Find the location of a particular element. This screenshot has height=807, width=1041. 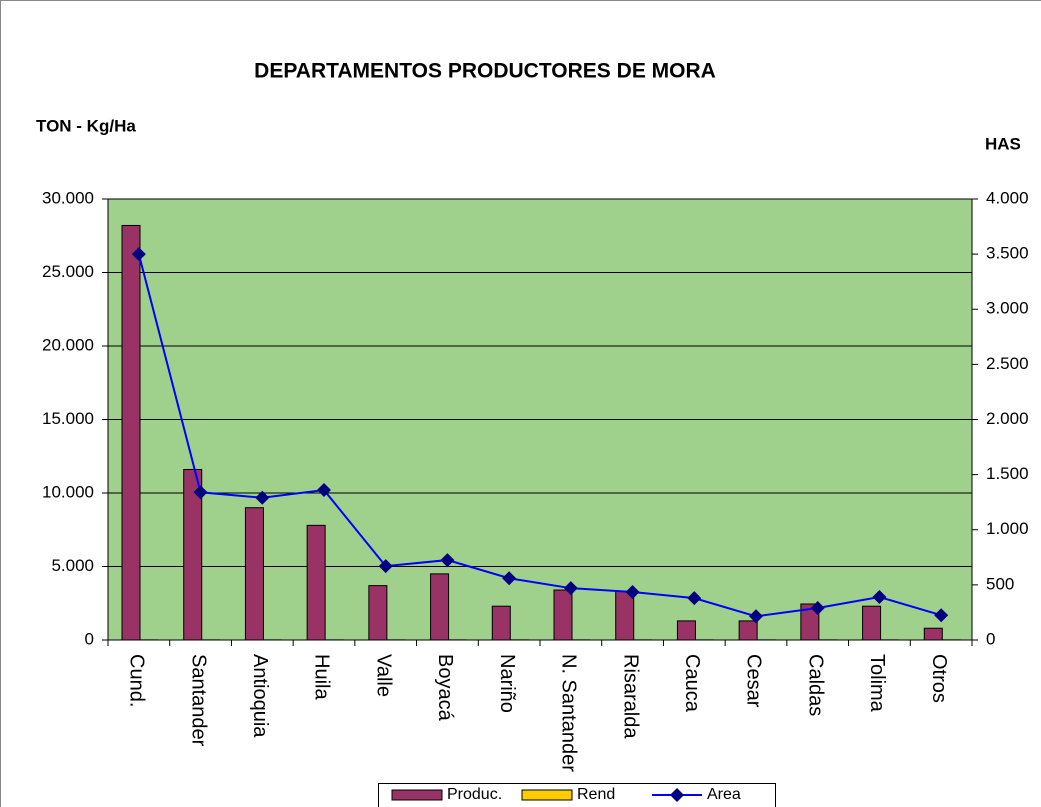

x-tick-label: Caldas is located at coordinates (815, 685).